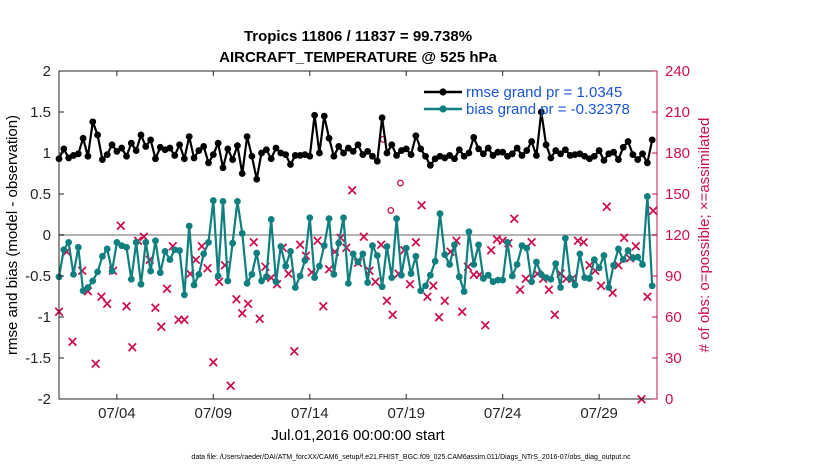  Describe the element at coordinates (358, 57) in the screenshot. I see `chart-subtitle: AIRCRAFT_TEMPERATURE @ 525 hPa` at that location.